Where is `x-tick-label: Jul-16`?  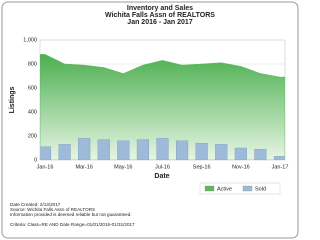 x-tick-label: Jul-16 is located at coordinates (162, 167).